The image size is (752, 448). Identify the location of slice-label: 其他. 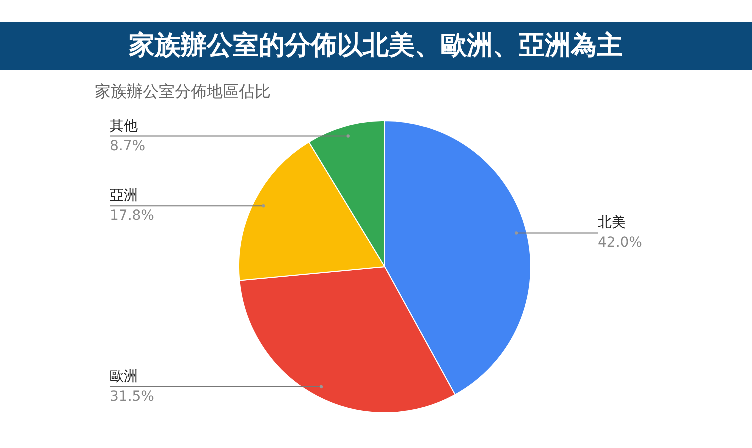
(124, 126).